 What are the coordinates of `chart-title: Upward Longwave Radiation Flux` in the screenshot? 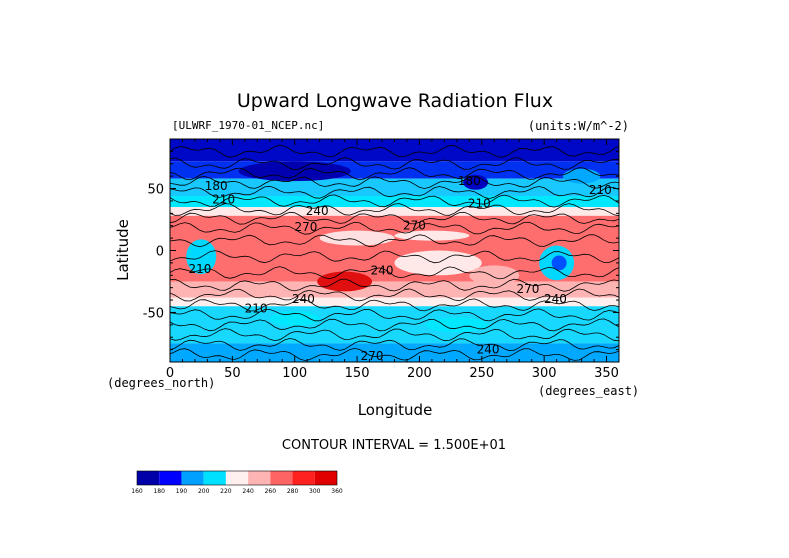 It's located at (395, 101).